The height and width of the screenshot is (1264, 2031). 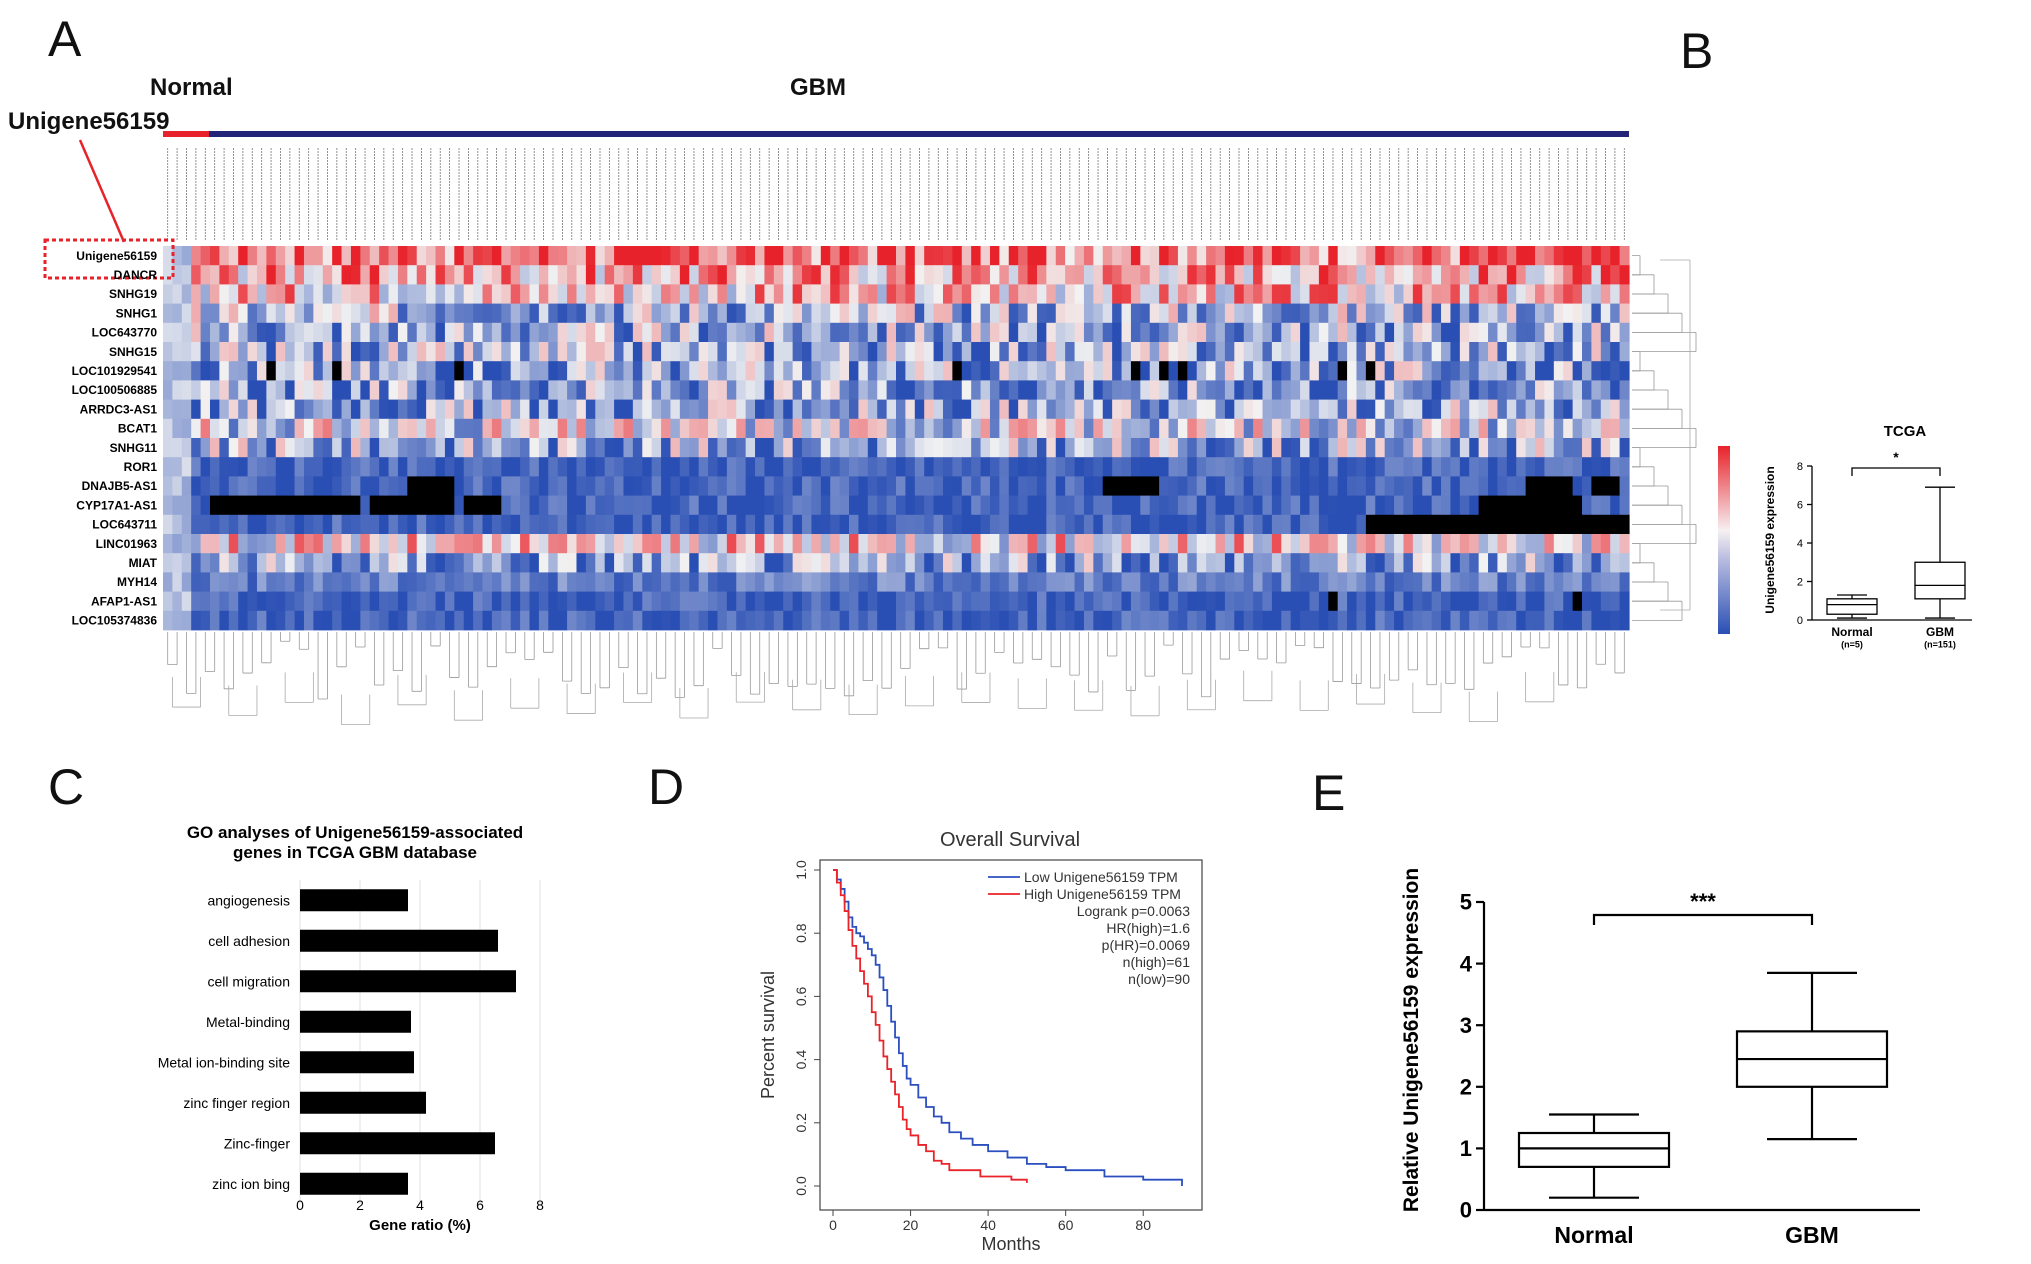 What do you see at coordinates (137, 429) in the screenshot?
I see `gene-label: BCAT1` at bounding box center [137, 429].